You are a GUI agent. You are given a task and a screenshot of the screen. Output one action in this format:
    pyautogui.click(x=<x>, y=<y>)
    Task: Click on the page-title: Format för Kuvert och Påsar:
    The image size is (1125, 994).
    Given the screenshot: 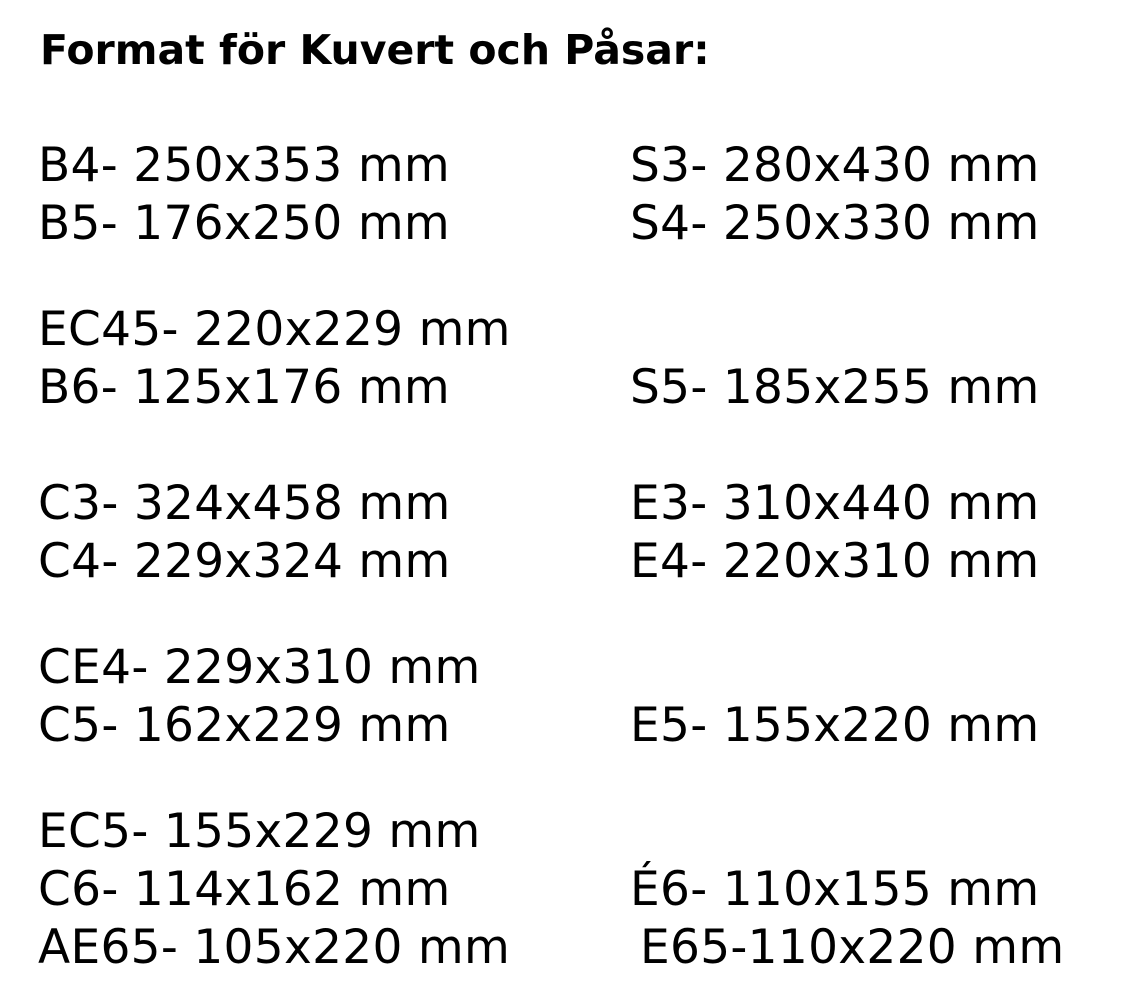 What is the action you would take?
    pyautogui.click(x=375, y=50)
    